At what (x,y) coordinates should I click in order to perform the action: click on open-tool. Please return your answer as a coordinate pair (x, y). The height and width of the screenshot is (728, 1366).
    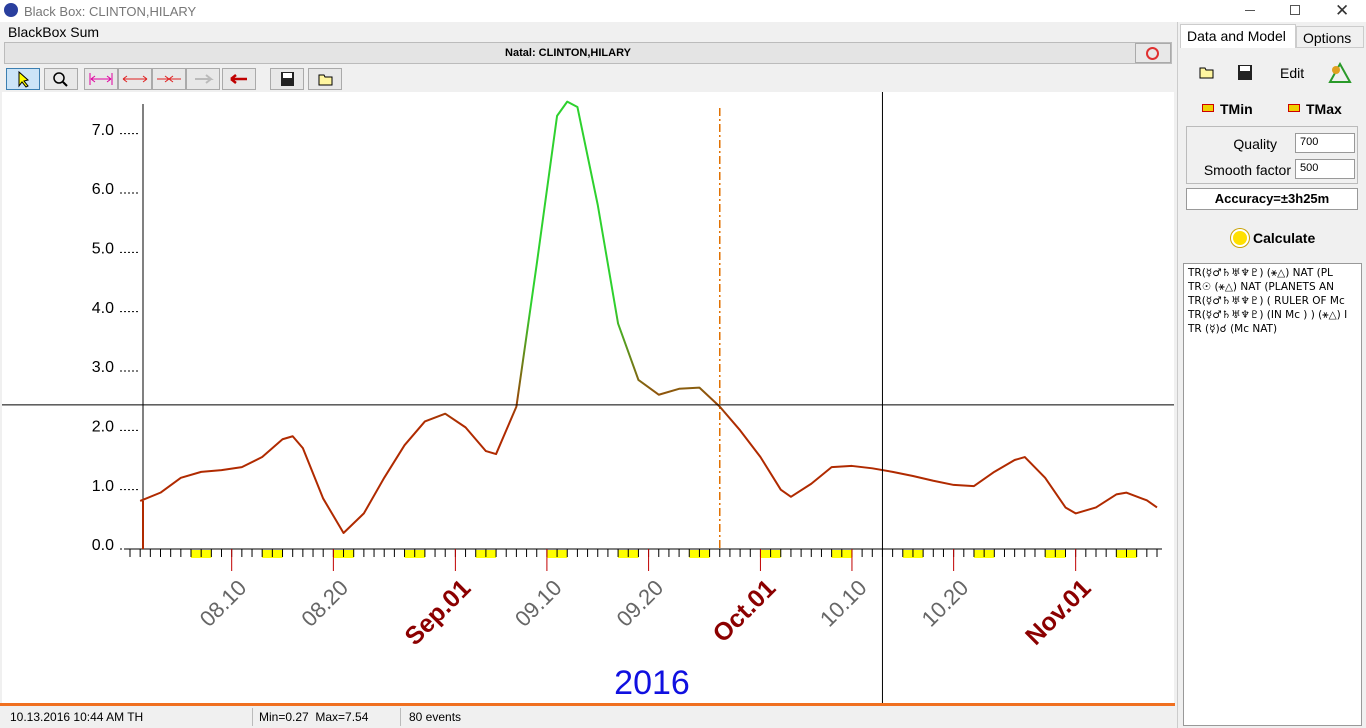
    Looking at the image, I should click on (325, 79).